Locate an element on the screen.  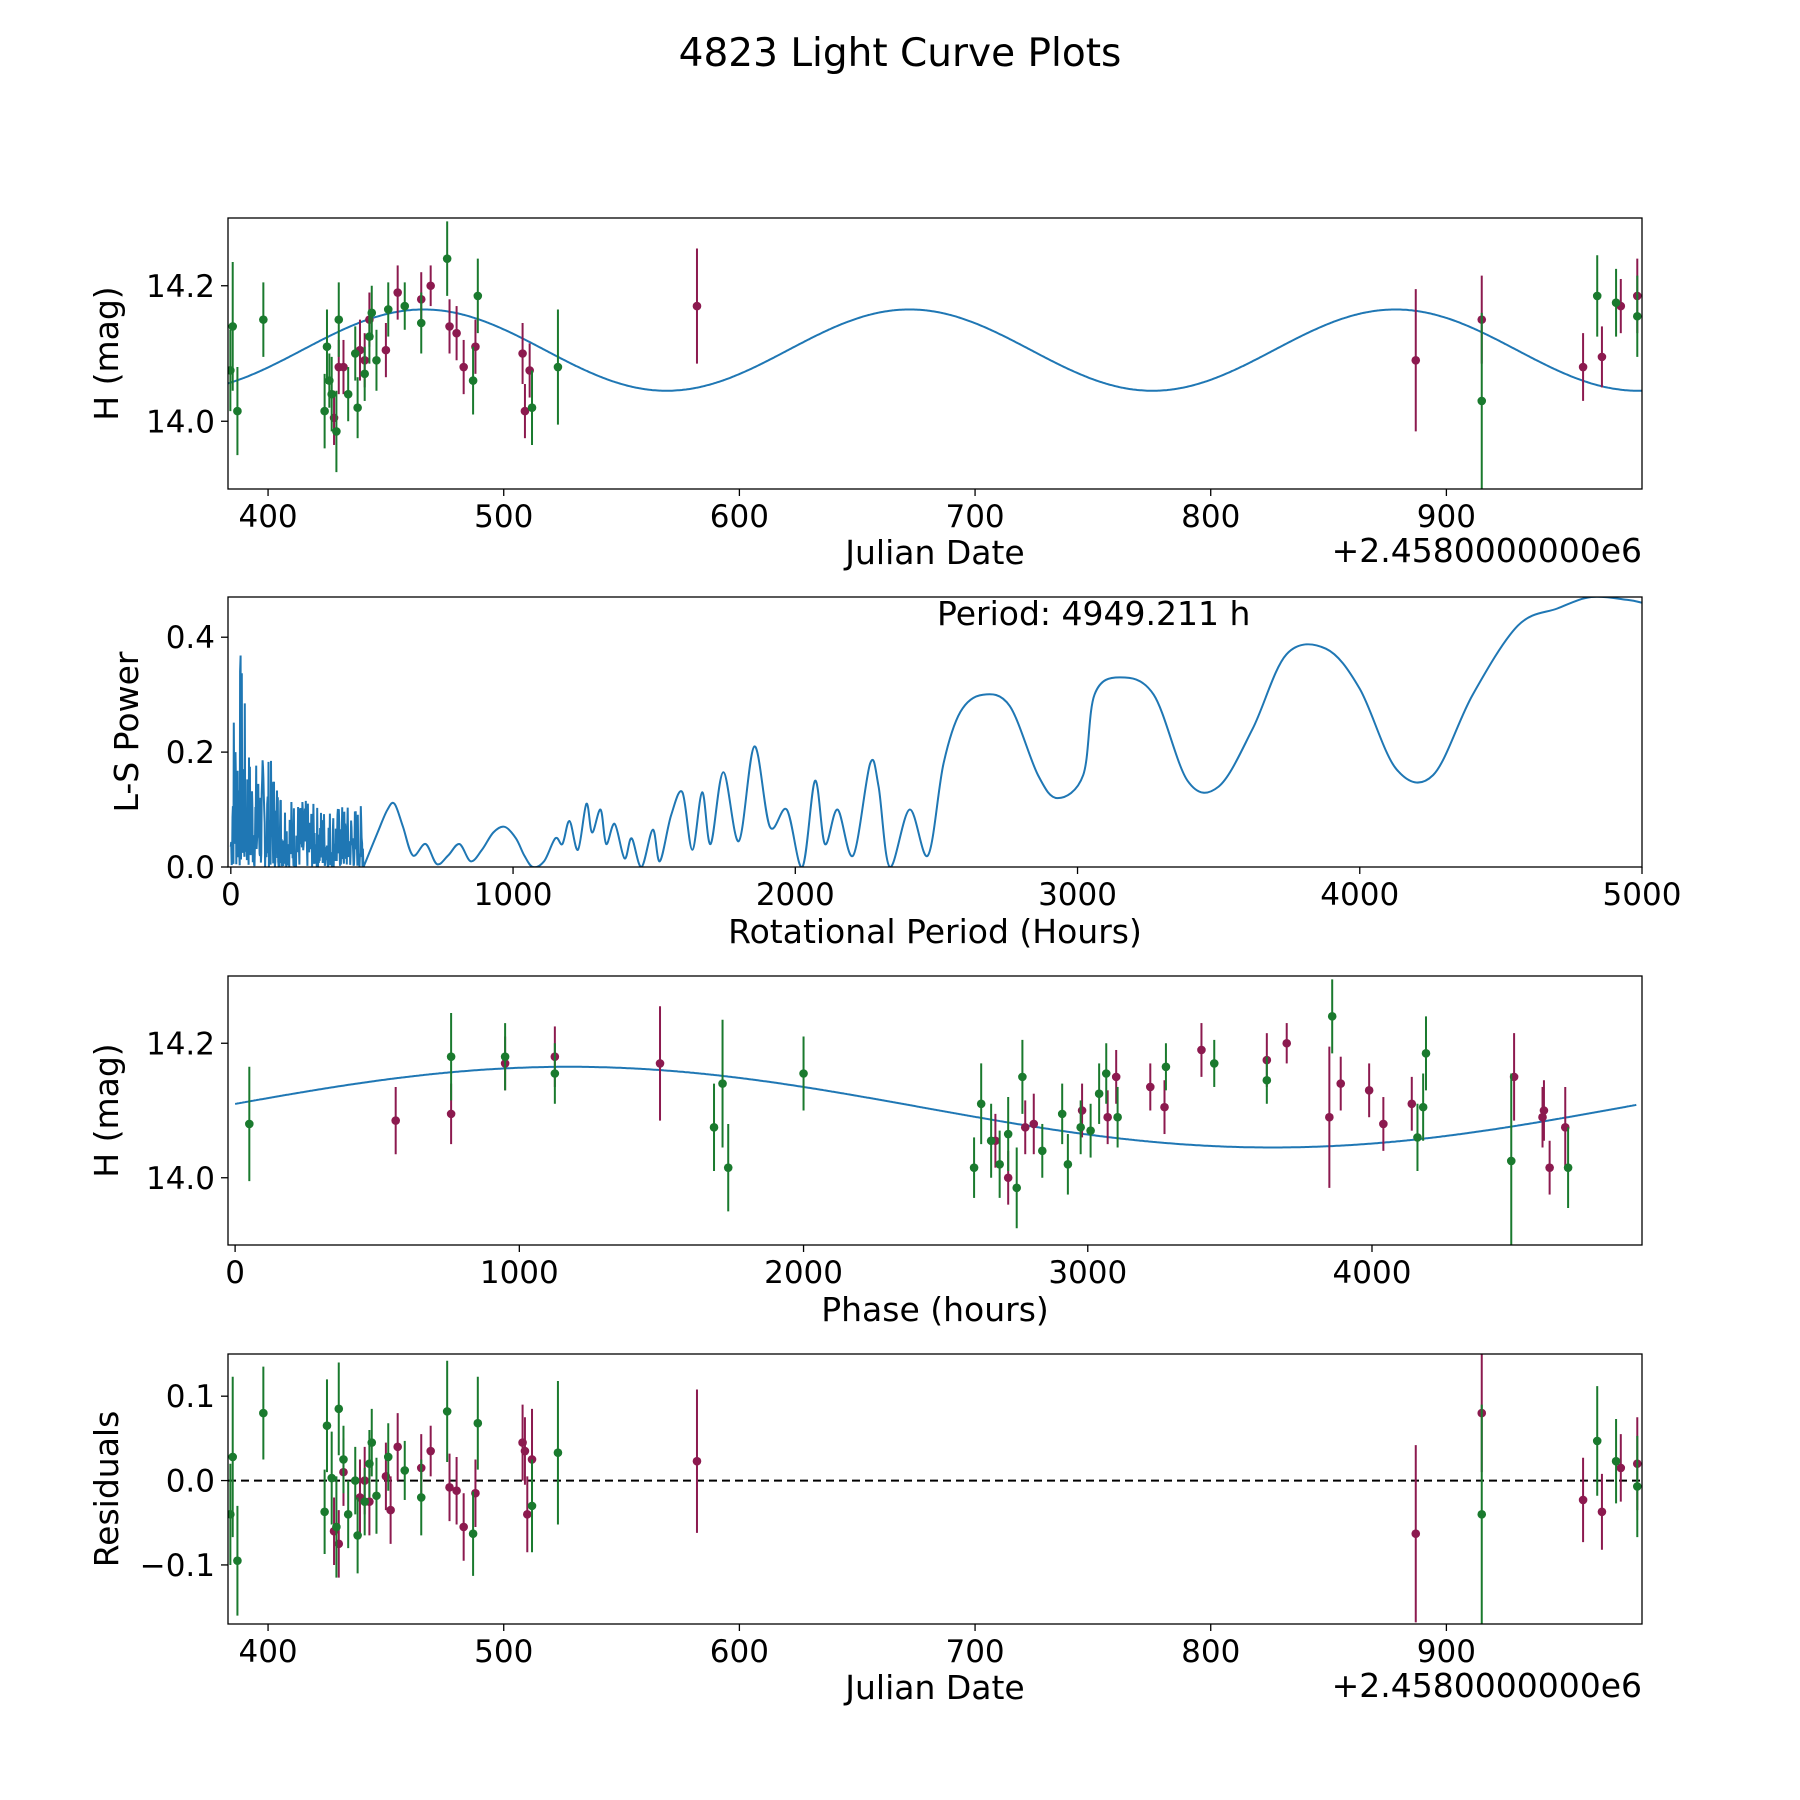
period-annotation: Period: 4949.211 h is located at coordinates (1093, 613).